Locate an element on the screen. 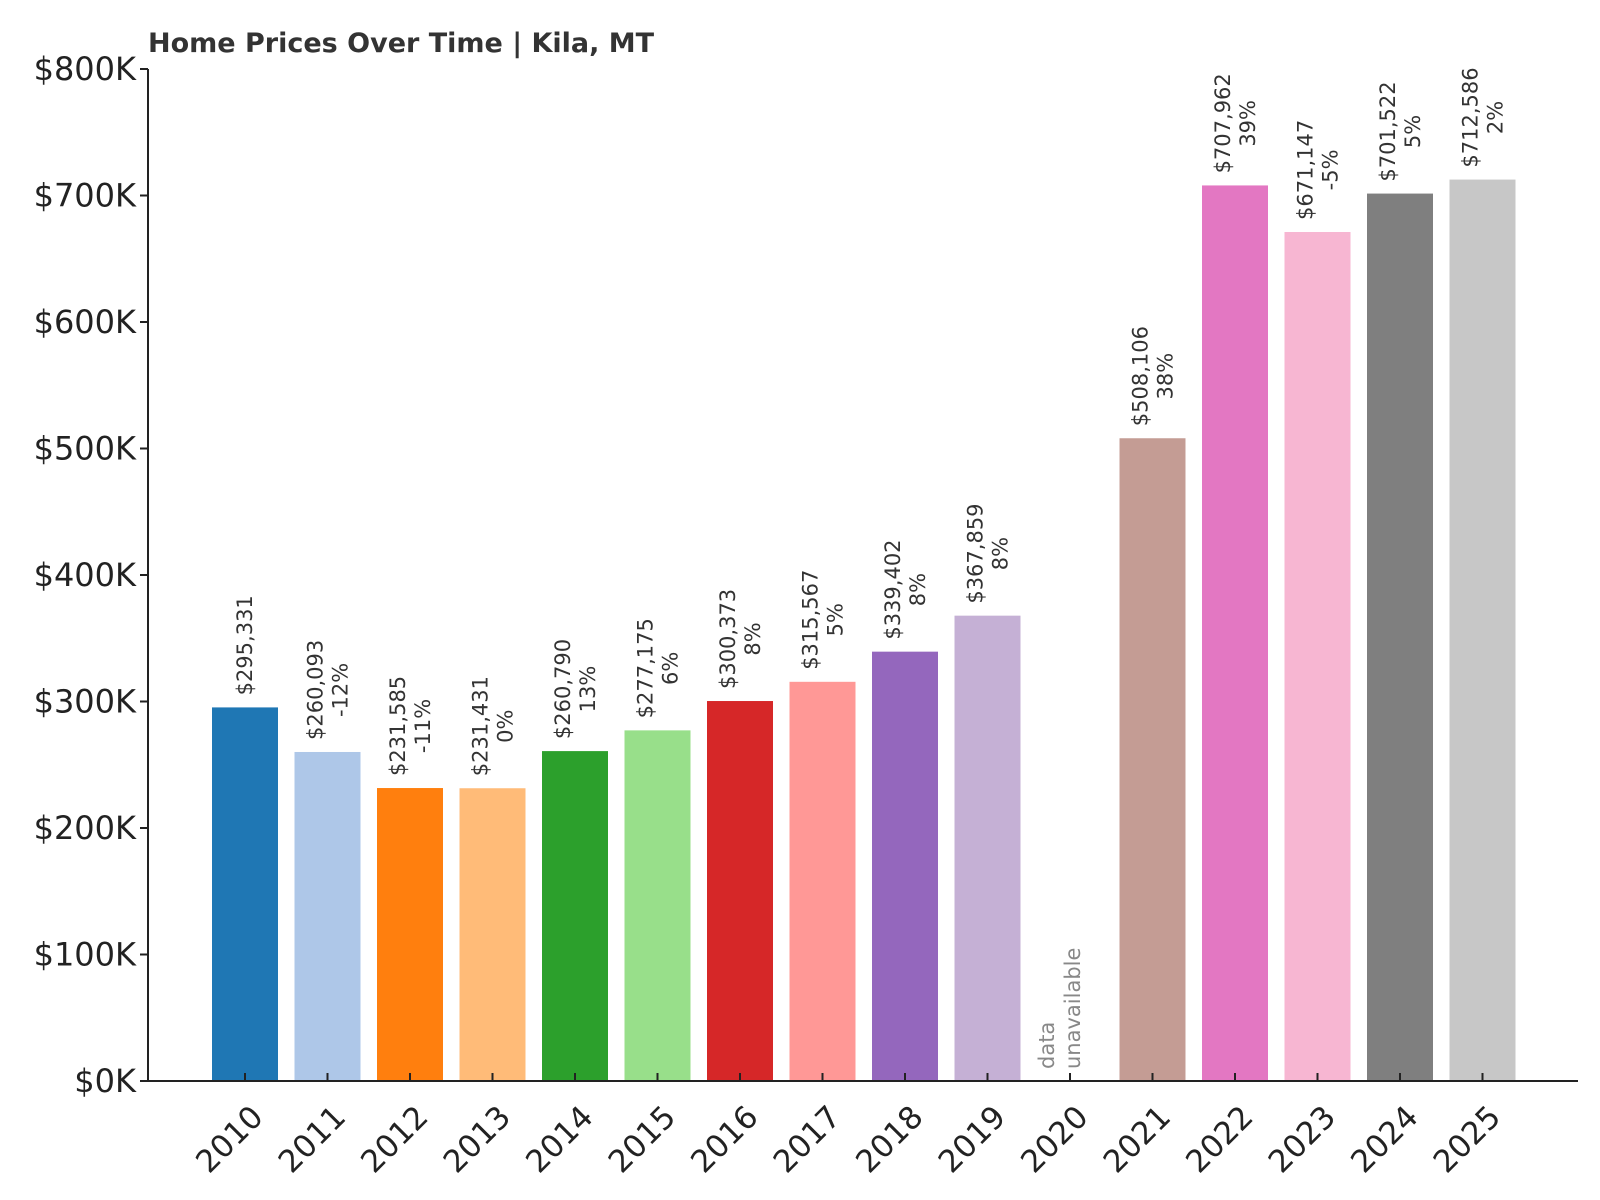  change-label: -12% is located at coordinates (341, 690).